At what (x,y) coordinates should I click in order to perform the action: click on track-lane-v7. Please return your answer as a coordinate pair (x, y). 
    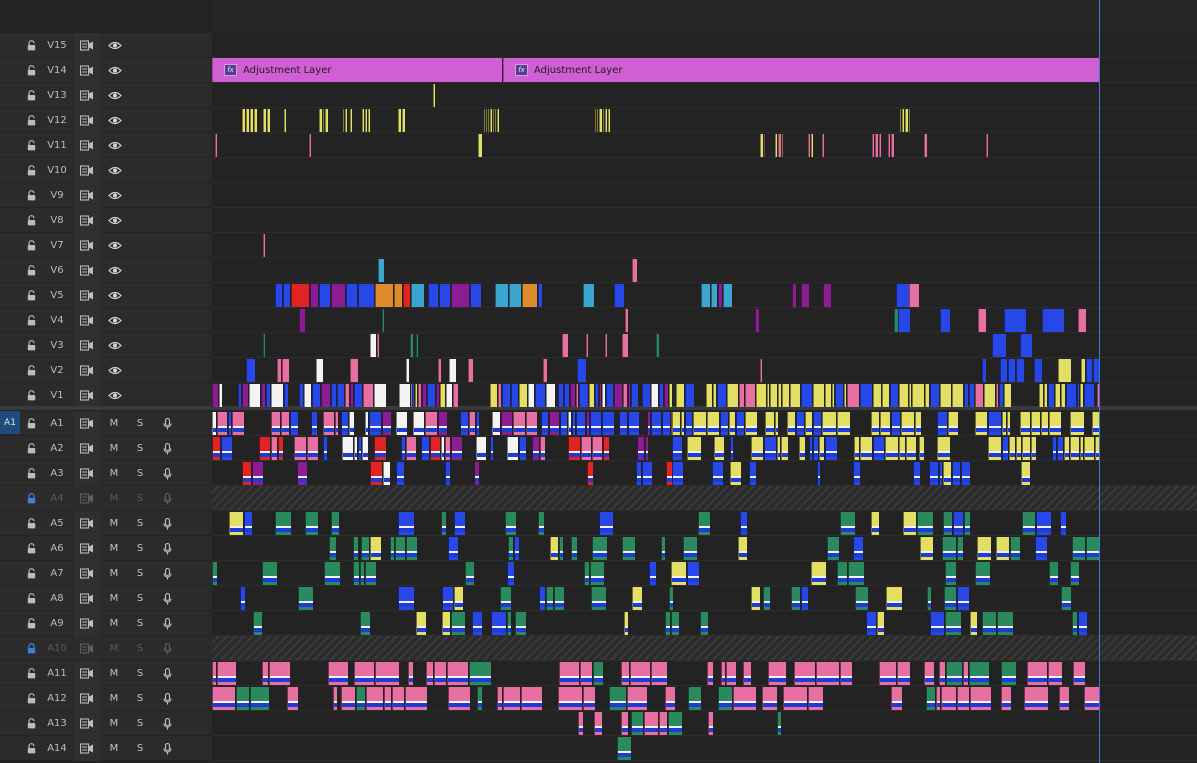
    Looking at the image, I should click on (704, 245).